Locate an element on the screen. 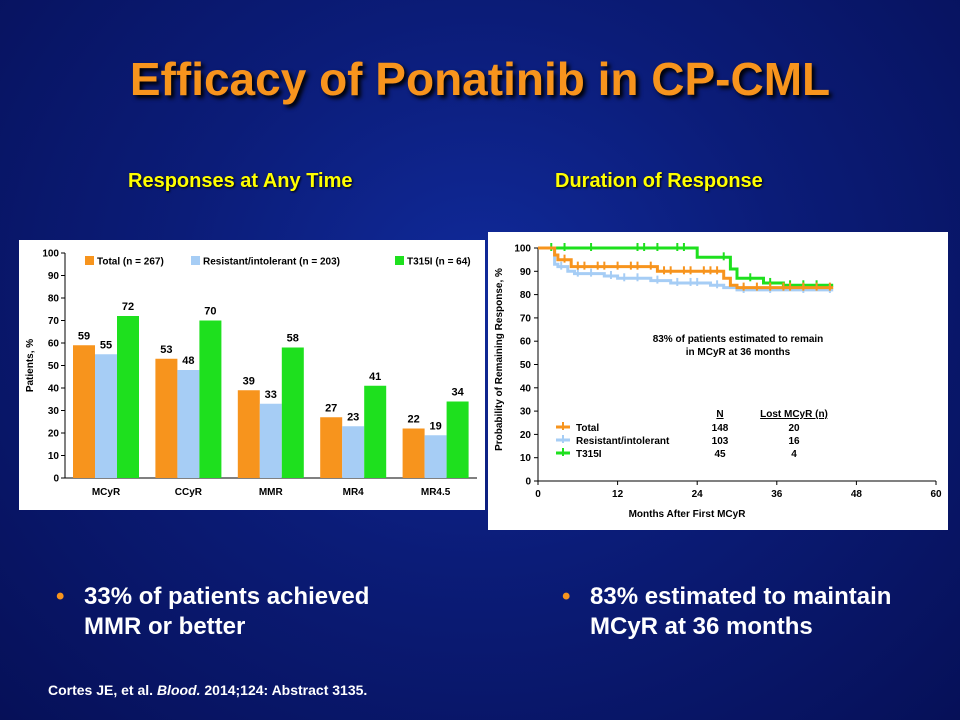  bullet-left-line1: 33% of patients achieved is located at coordinates (227, 596).